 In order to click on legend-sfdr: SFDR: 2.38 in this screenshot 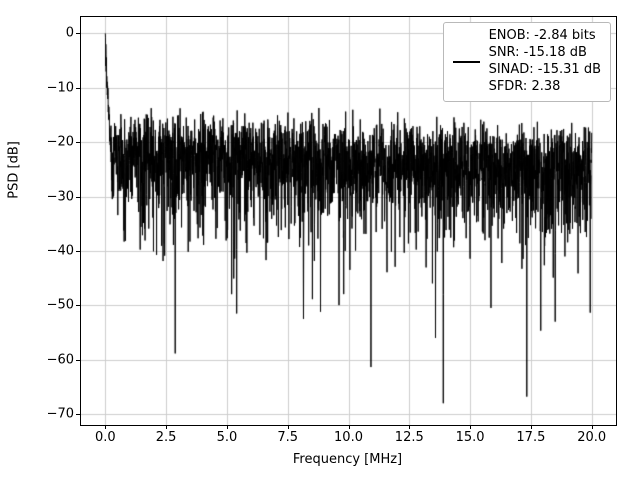, I will do `click(524, 86)`.